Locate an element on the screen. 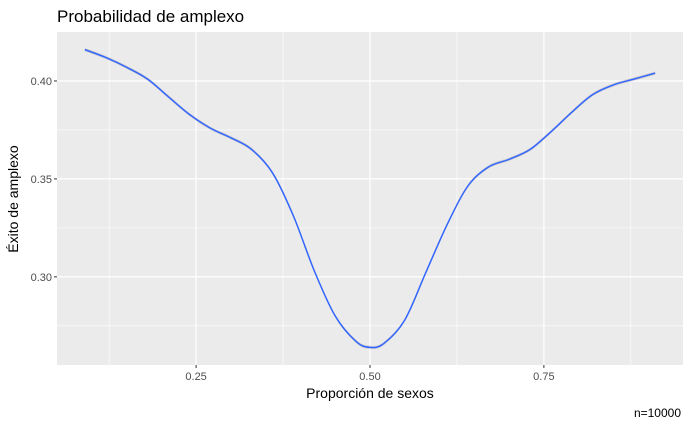  y-tick-label: 0.35 is located at coordinates (41, 180).